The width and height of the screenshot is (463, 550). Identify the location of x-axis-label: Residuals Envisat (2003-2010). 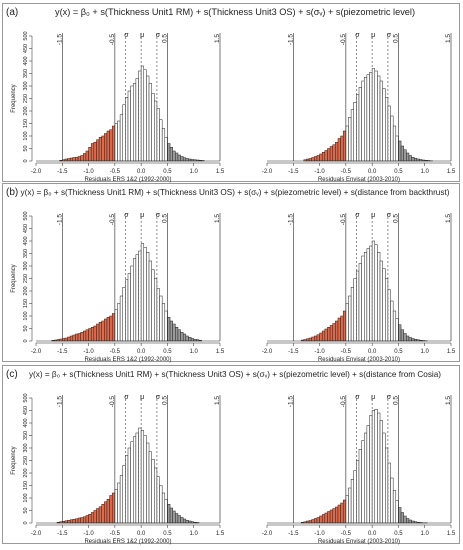
(359, 180).